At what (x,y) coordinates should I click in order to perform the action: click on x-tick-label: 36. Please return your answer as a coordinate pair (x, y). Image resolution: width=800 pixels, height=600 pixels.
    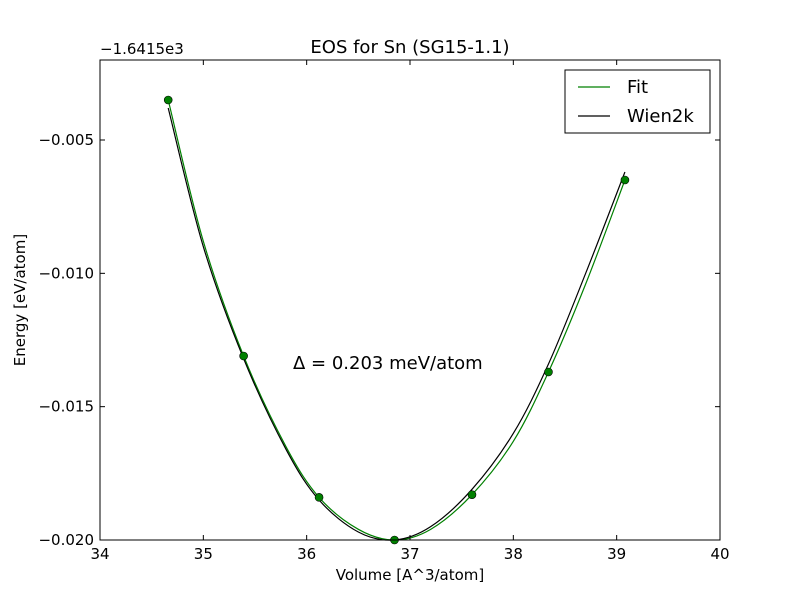
    Looking at the image, I should click on (306, 554).